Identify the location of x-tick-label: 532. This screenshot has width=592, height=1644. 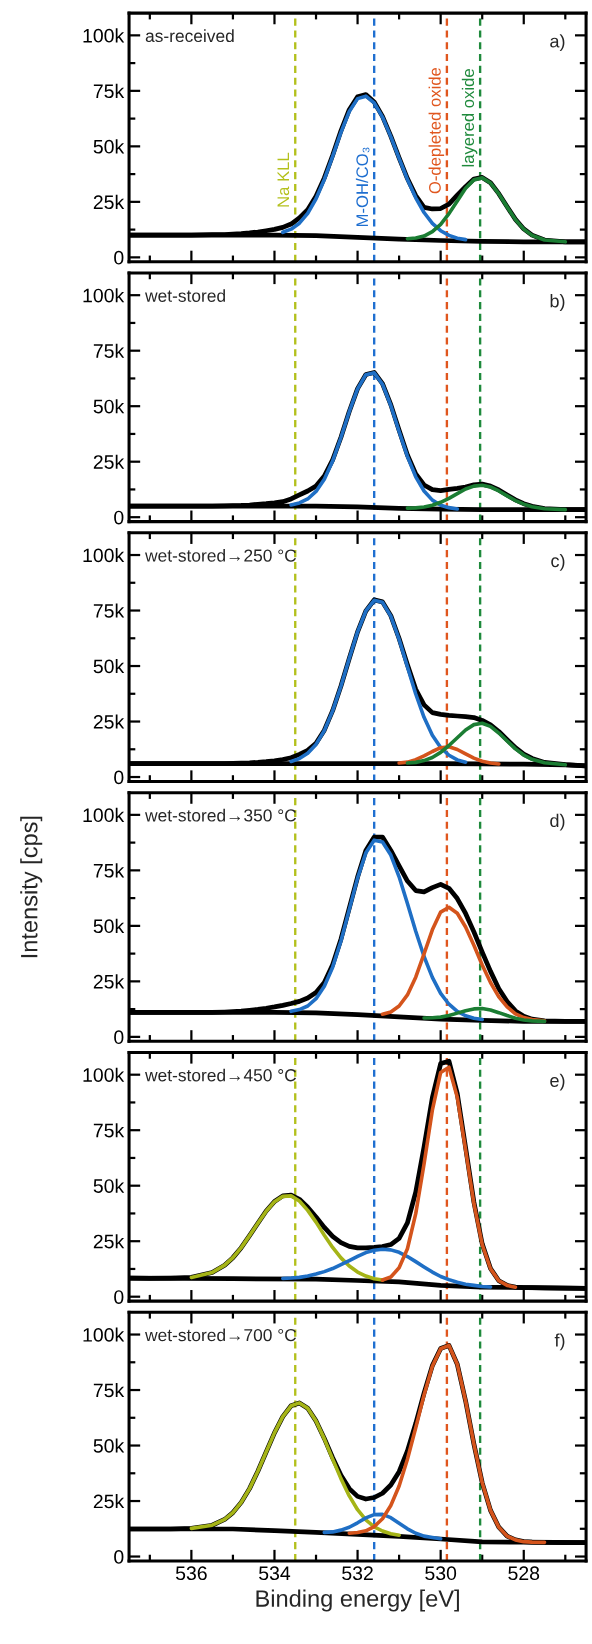
(357, 1573).